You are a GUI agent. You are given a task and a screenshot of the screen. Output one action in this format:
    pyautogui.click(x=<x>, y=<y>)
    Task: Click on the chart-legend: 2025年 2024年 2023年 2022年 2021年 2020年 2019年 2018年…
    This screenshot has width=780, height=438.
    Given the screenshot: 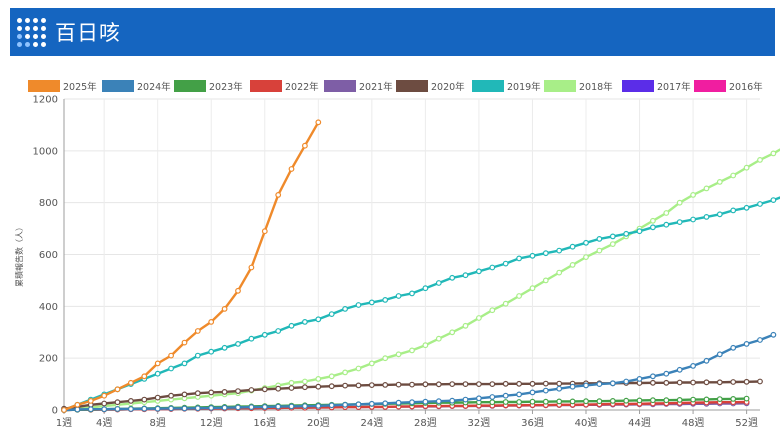 What is the action you would take?
    pyautogui.click(x=395, y=86)
    